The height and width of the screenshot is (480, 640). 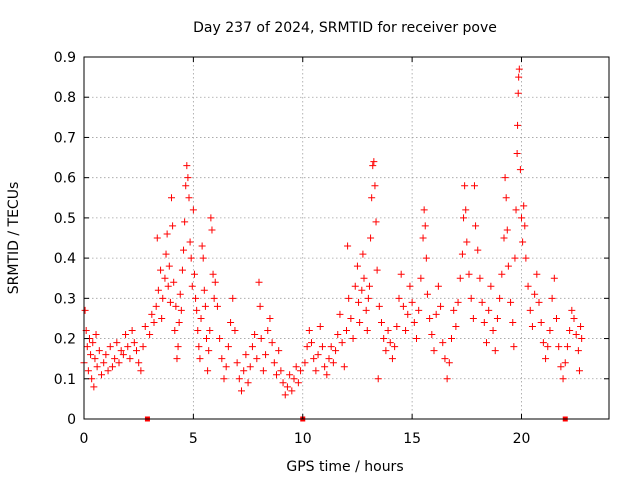 I want to click on y-axis-label: SRMTID / TECUs, so click(x=14, y=238).